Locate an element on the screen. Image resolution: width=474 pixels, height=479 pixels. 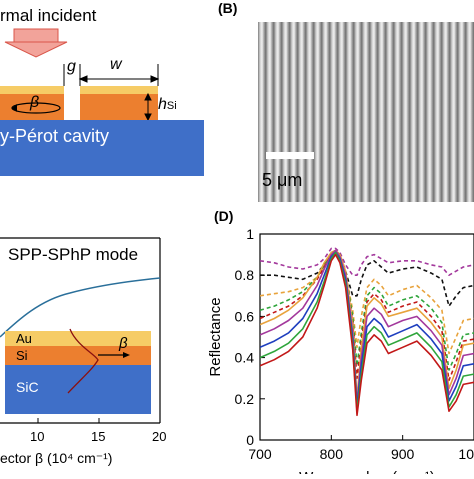
y-tick-label: 0.2 is located at coordinates (245, 399).